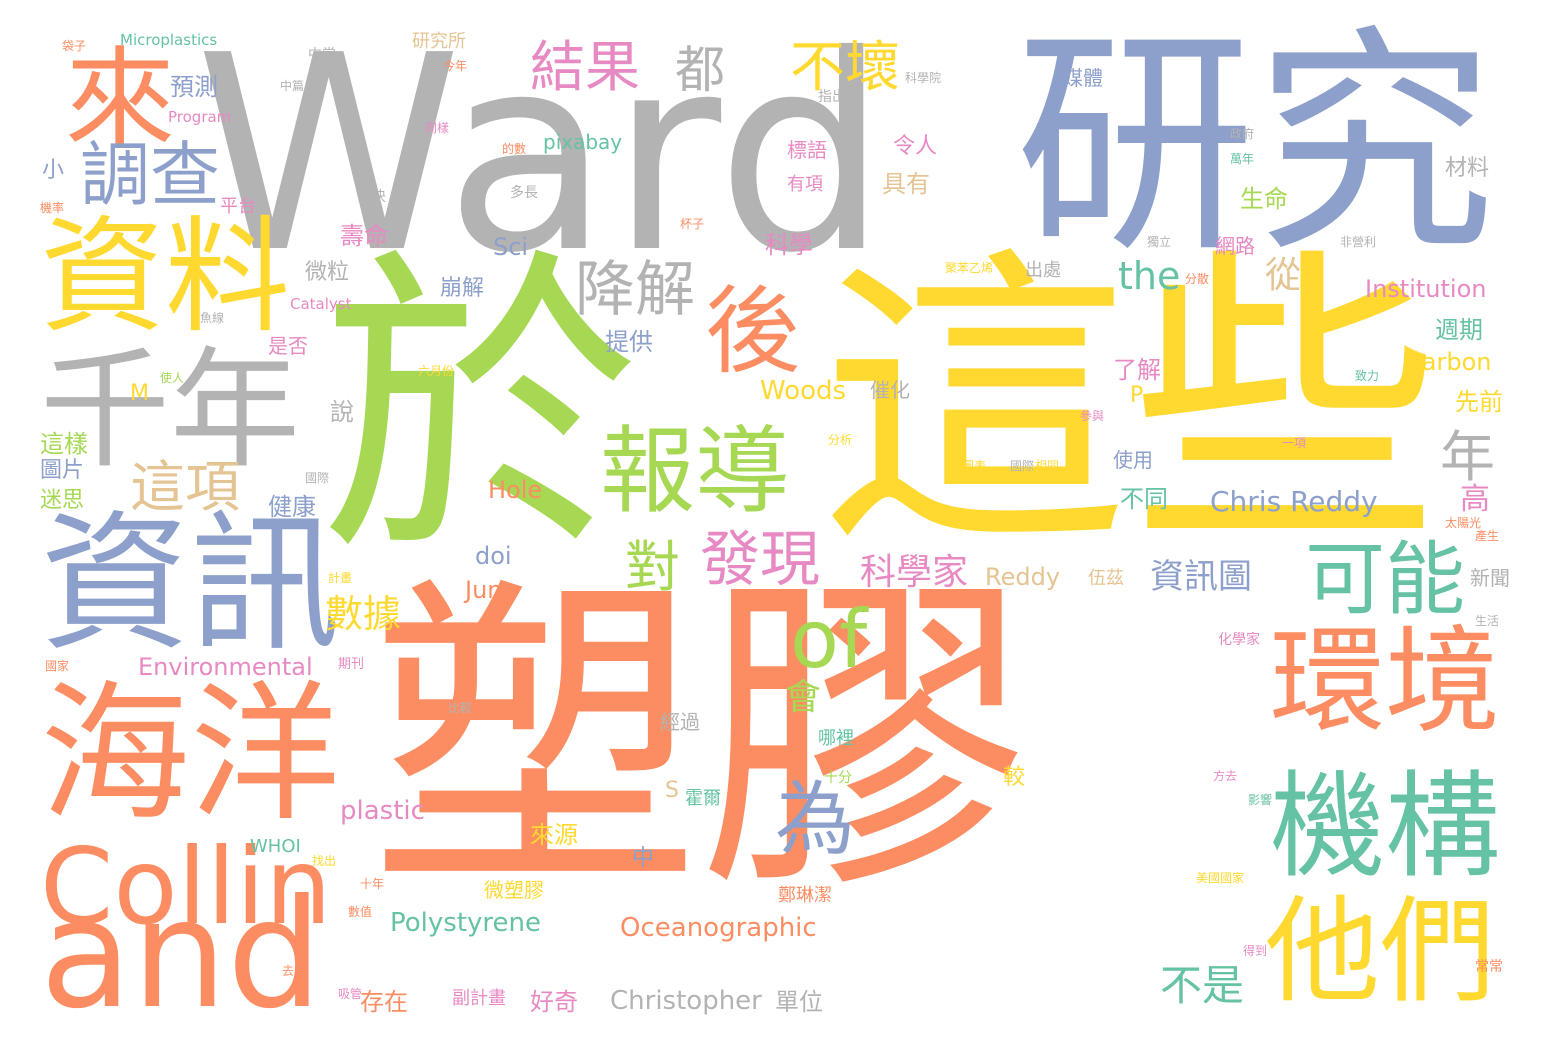  I want to click on cloud-word: 致力, so click(1367, 376).